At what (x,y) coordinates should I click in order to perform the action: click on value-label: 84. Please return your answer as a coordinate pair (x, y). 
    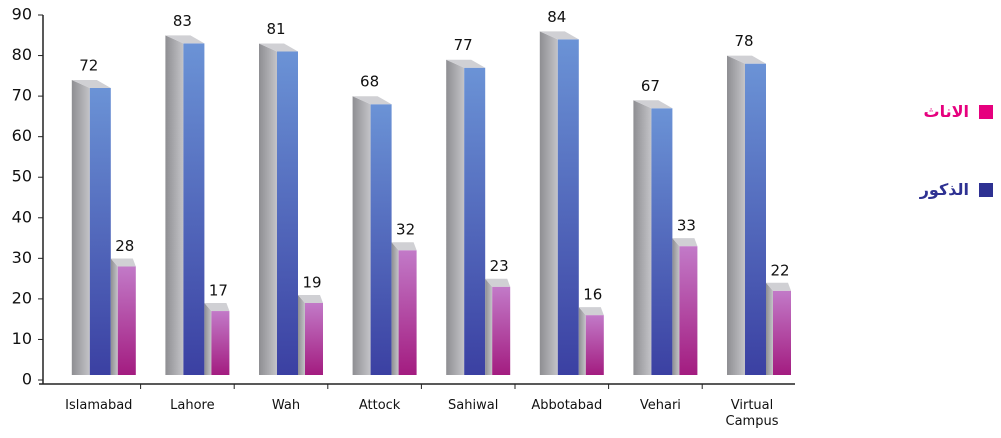
    Looking at the image, I should click on (556, 17).